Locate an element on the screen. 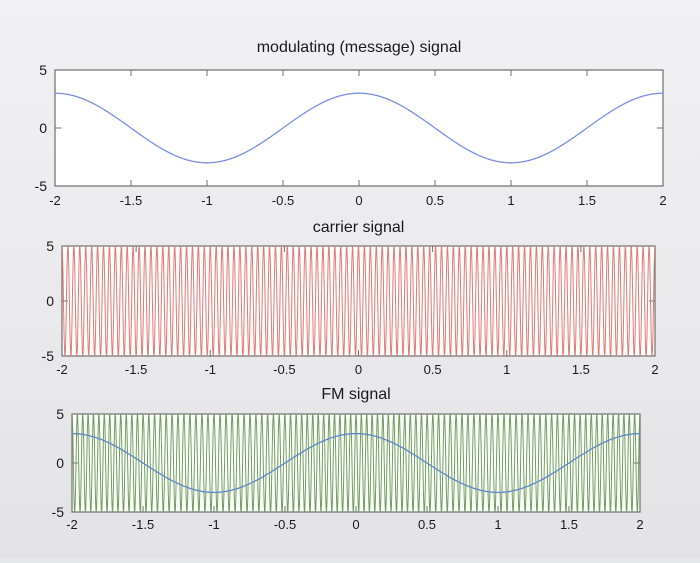  plot-title: FM signal is located at coordinates (355, 394).